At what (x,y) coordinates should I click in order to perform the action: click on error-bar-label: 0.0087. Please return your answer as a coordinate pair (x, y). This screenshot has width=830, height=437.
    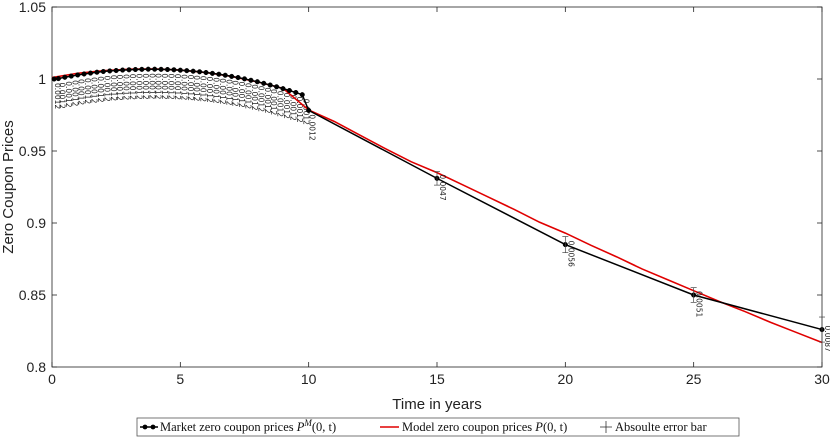
    Looking at the image, I should click on (826, 339).